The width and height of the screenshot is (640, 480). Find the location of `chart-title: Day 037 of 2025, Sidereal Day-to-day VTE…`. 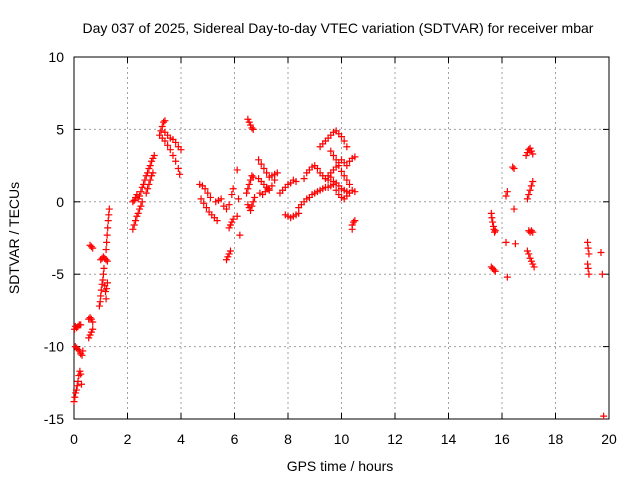

chart-title: Day 037 of 2025, Sidereal Day-to-day VTE… is located at coordinates (338, 28).